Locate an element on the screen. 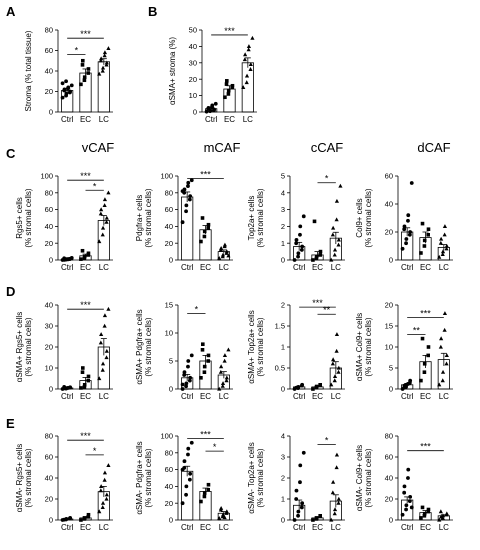 This screenshot has width=480, height=550. panel-letter-b: B is located at coordinates (152, 11).